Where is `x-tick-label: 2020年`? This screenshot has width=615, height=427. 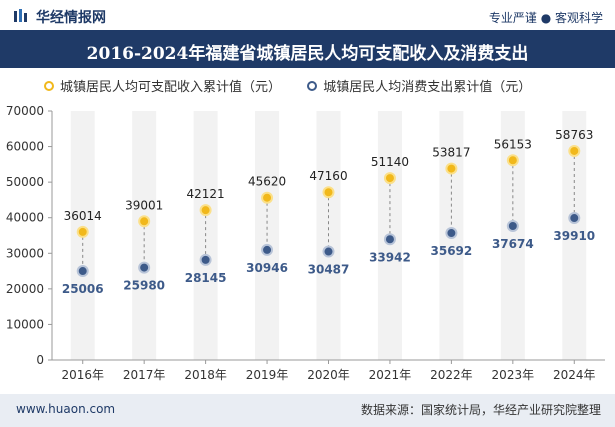
x-tick-label: 2020年 is located at coordinates (328, 375).